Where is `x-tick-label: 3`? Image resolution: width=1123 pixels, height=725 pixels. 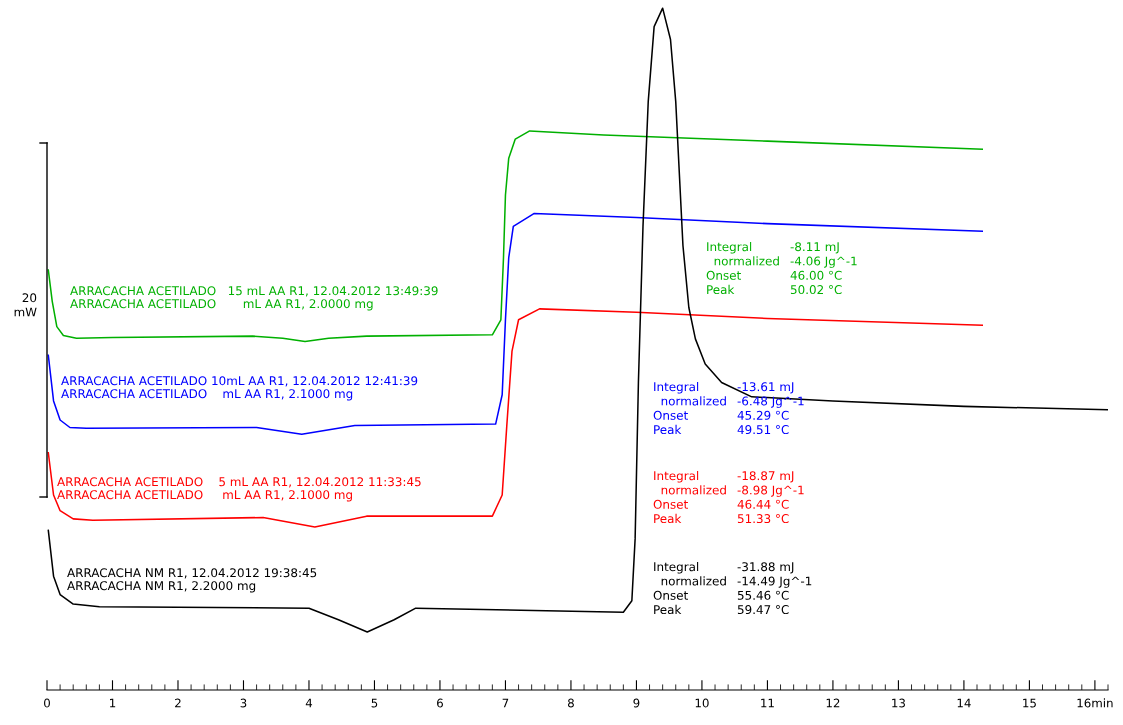
x-tick-label: 3 is located at coordinates (243, 703).